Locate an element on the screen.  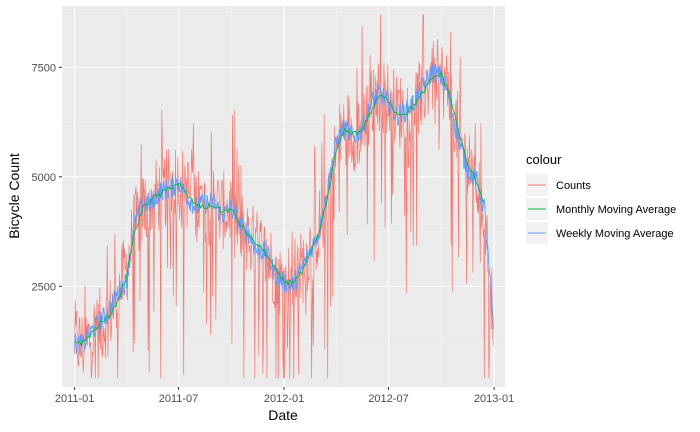
x-tick-label: 2013-01 is located at coordinates (494, 399).